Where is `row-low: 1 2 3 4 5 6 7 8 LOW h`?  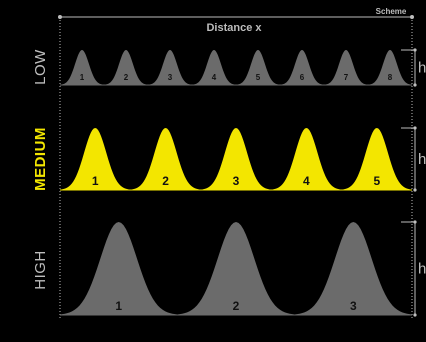
row-low: 1 2 3 4 5 6 7 8 LOW h is located at coordinates (229, 67).